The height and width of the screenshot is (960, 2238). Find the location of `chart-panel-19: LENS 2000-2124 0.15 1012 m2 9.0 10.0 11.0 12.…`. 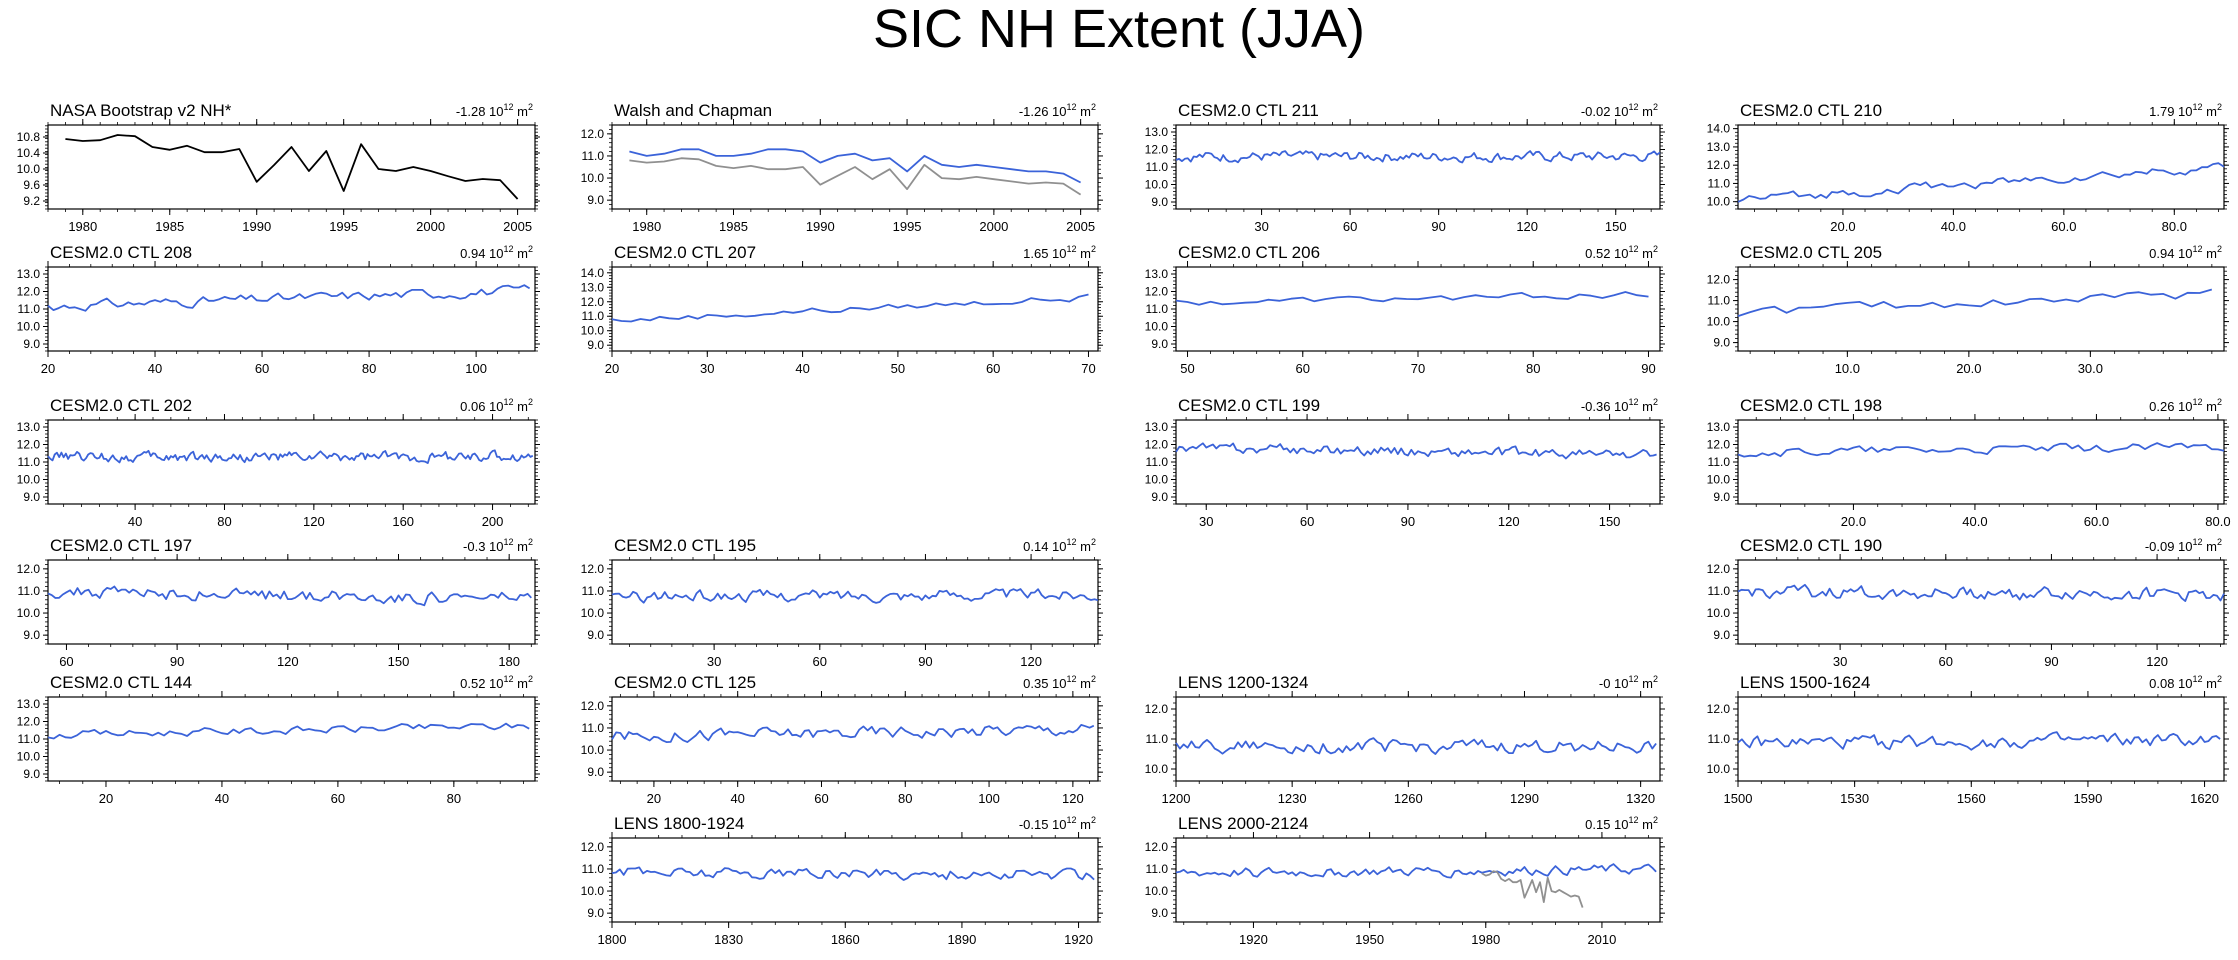

chart-panel-19: LENS 2000-2124 0.15 1012 m2 9.0 10.0 11.0 12.… is located at coordinates (1405, 880).